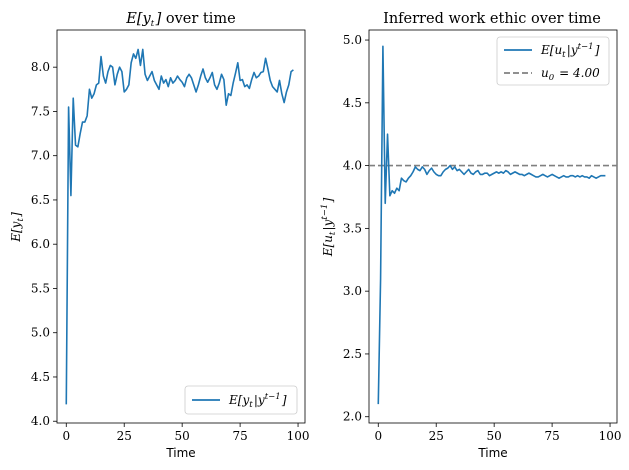 The height and width of the screenshot is (470, 629). I want to click on left-y-axis-label: E[yt ], so click(17, 227).